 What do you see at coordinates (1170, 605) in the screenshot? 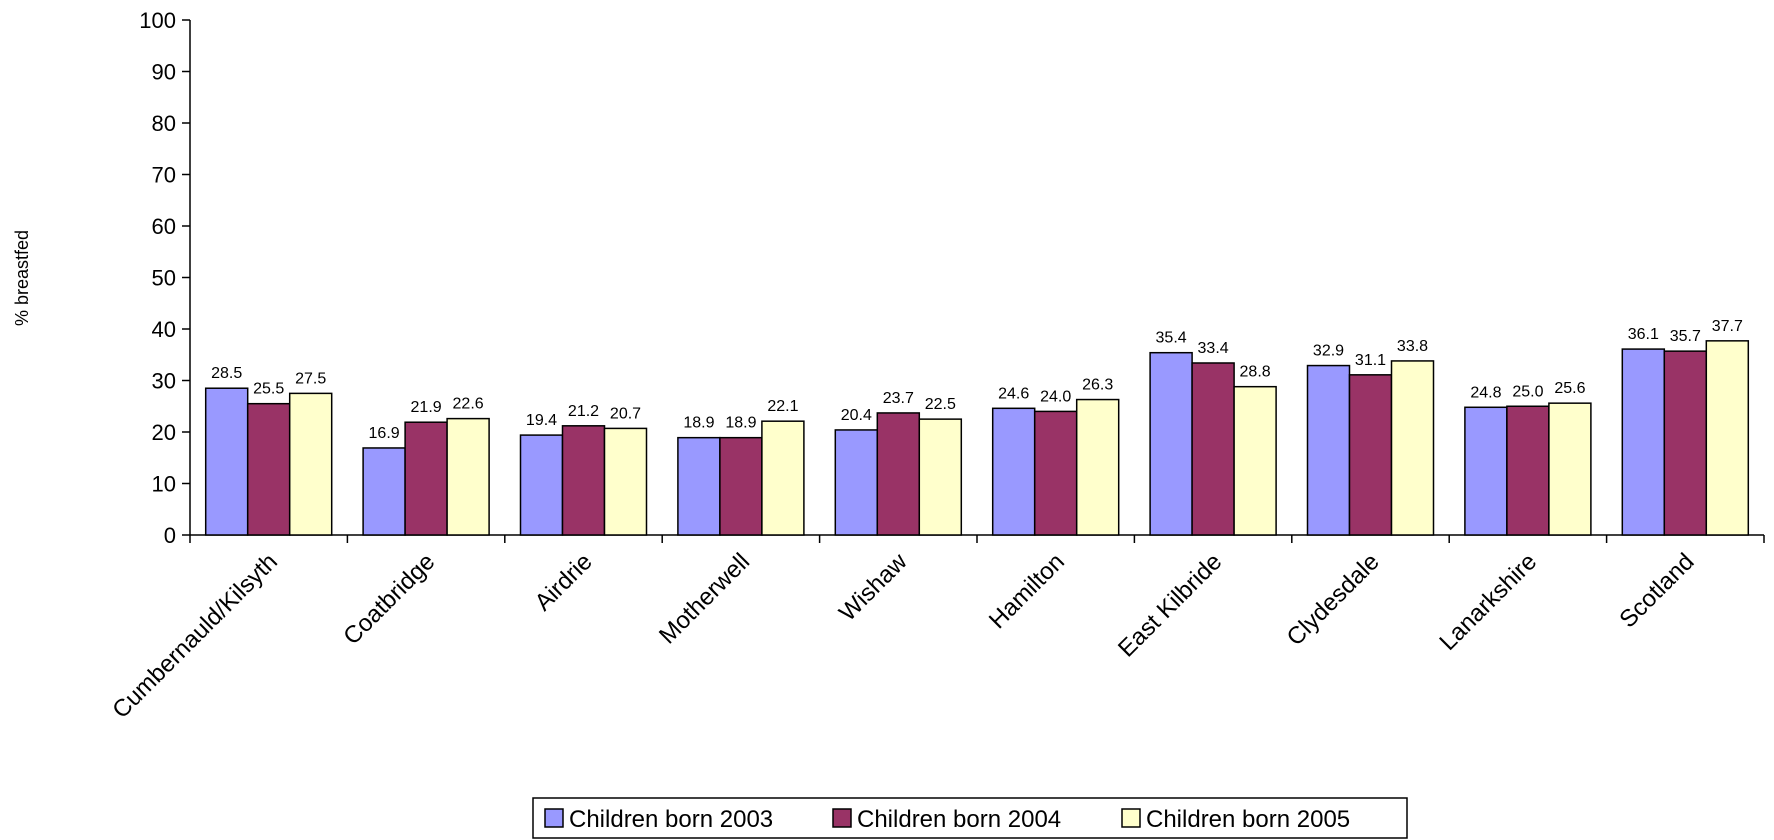
I see `x-tick-label: East Kilbride` at bounding box center [1170, 605].